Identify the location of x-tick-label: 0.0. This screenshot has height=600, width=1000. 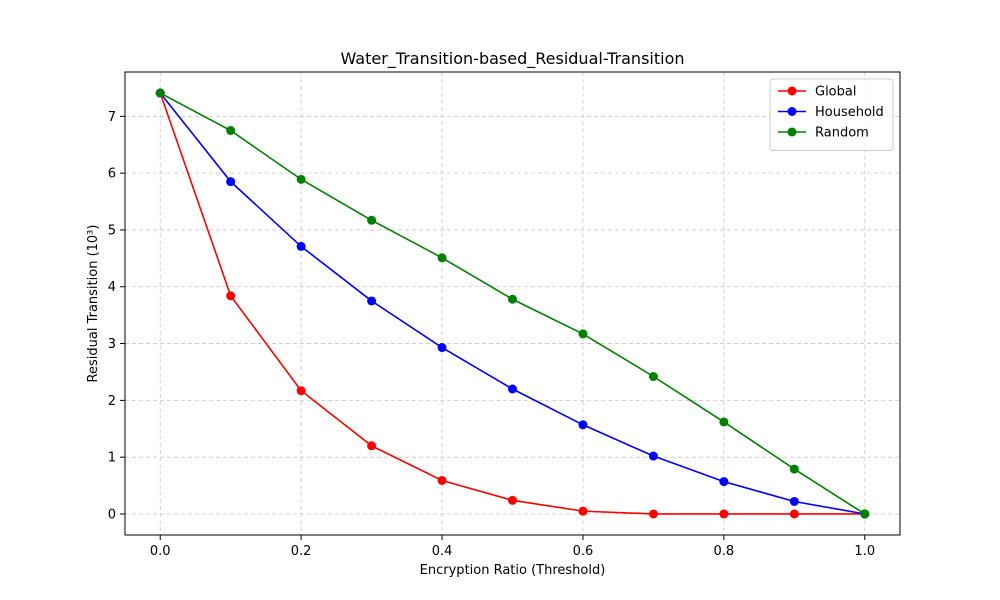
(160, 551).